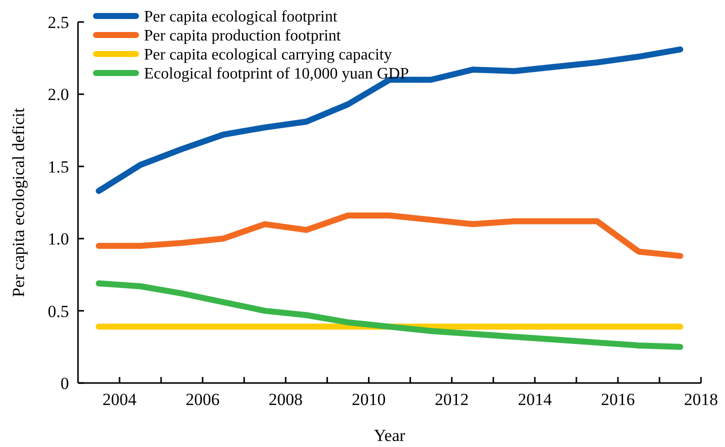  What do you see at coordinates (58, 239) in the screenshot?
I see `y-tick-label: 1.0` at bounding box center [58, 239].